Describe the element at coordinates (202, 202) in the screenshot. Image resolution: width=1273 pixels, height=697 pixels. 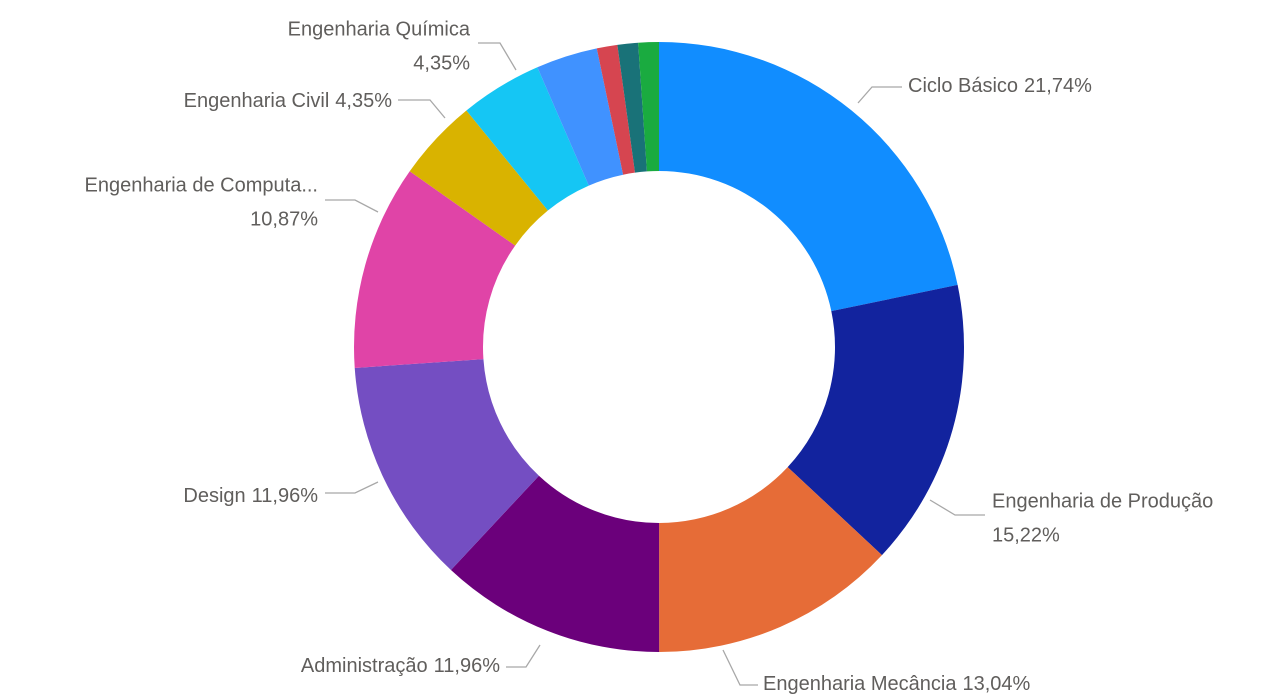
I see `data-label: Engenharia de Computa... 10,87%` at that location.